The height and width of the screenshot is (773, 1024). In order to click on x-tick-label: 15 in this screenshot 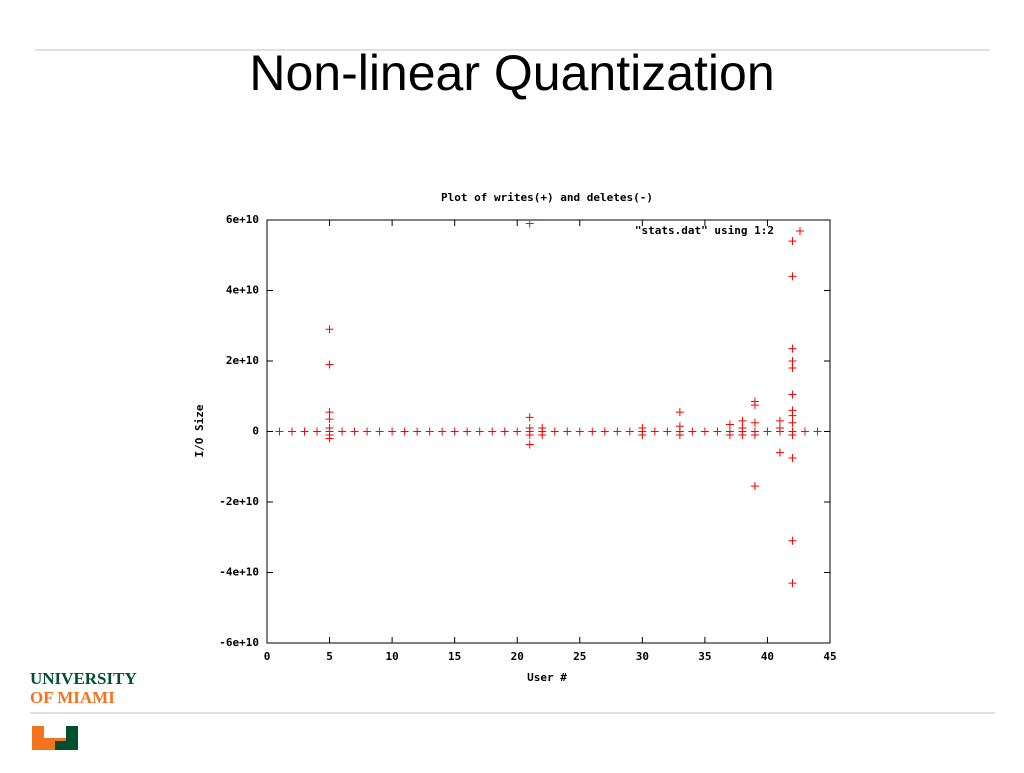, I will do `click(454, 656)`.